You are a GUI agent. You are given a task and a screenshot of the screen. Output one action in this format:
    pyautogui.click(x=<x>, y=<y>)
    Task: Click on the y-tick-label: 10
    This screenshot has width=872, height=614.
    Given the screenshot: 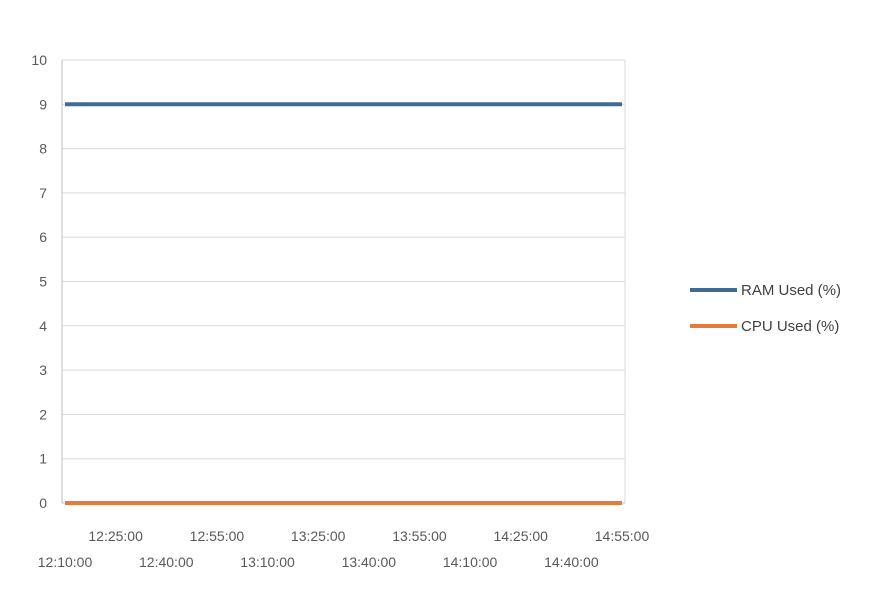 What is the action you would take?
    pyautogui.click(x=39, y=60)
    